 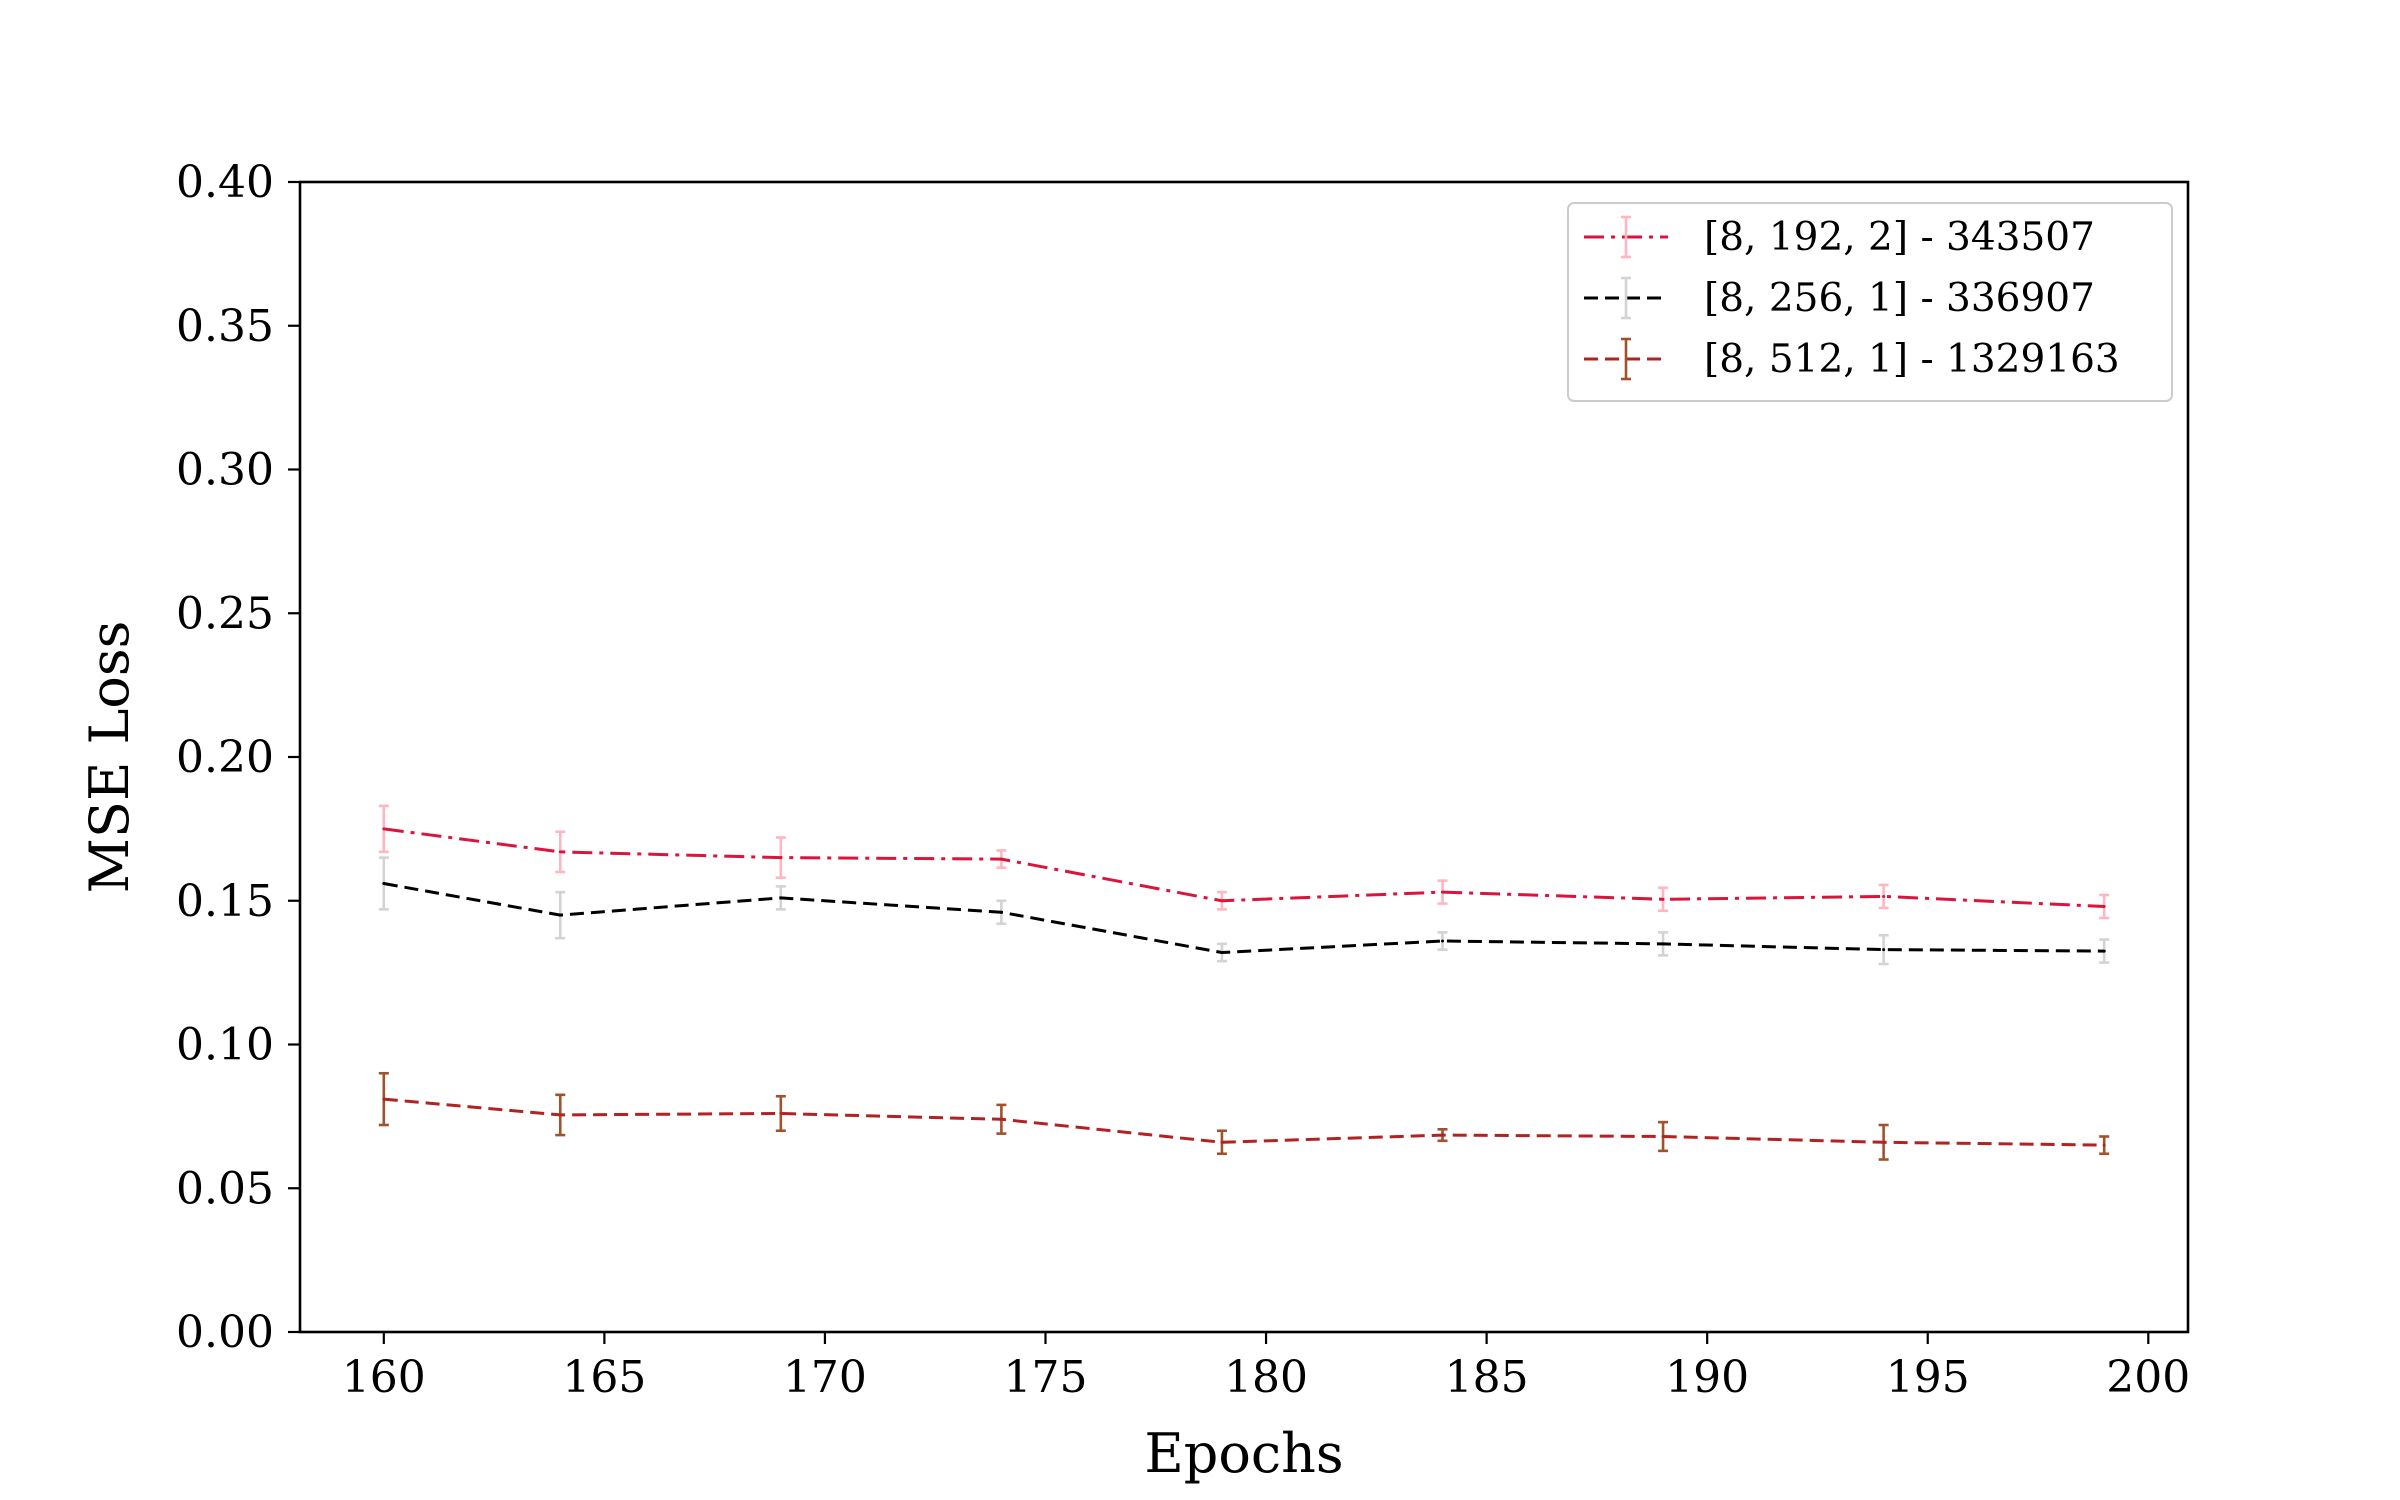 I want to click on y-tick-label: 0.20, so click(x=225, y=757).